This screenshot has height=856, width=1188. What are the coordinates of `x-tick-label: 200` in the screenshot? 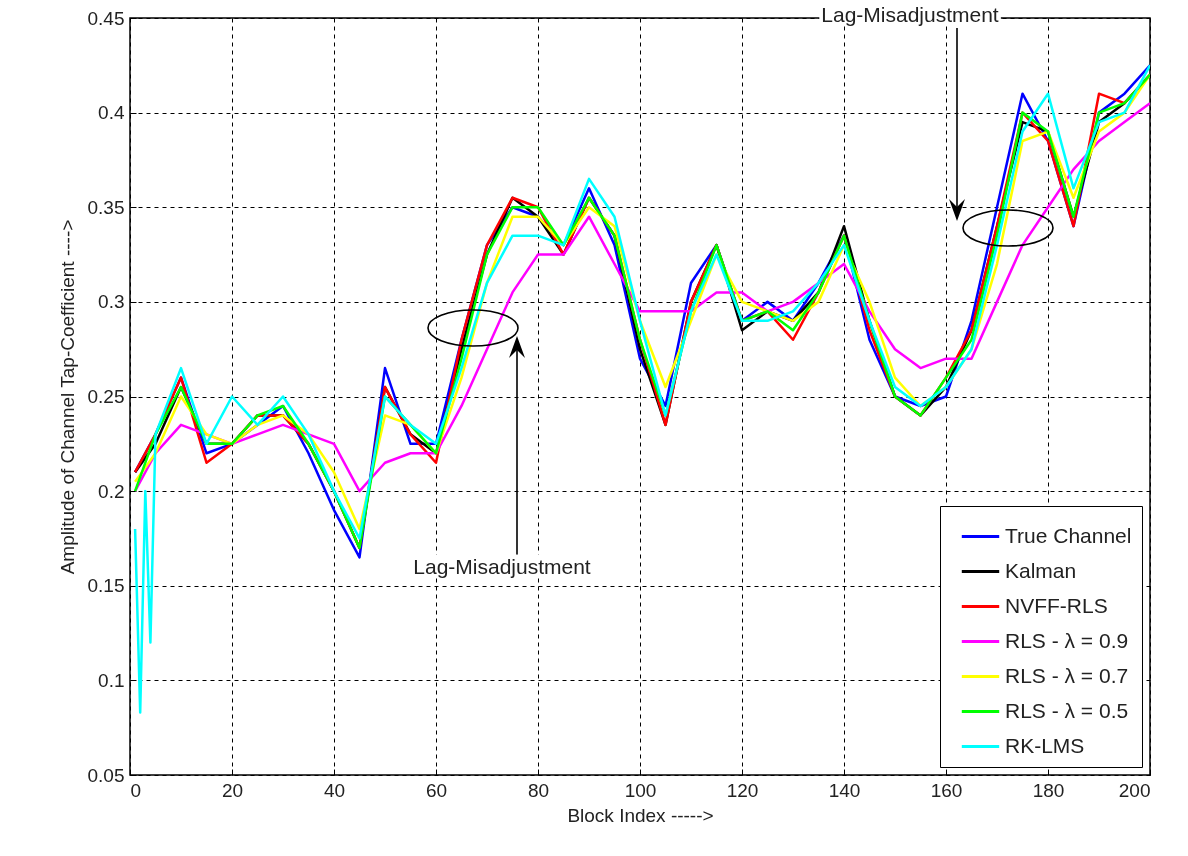 It's located at (1134, 790).